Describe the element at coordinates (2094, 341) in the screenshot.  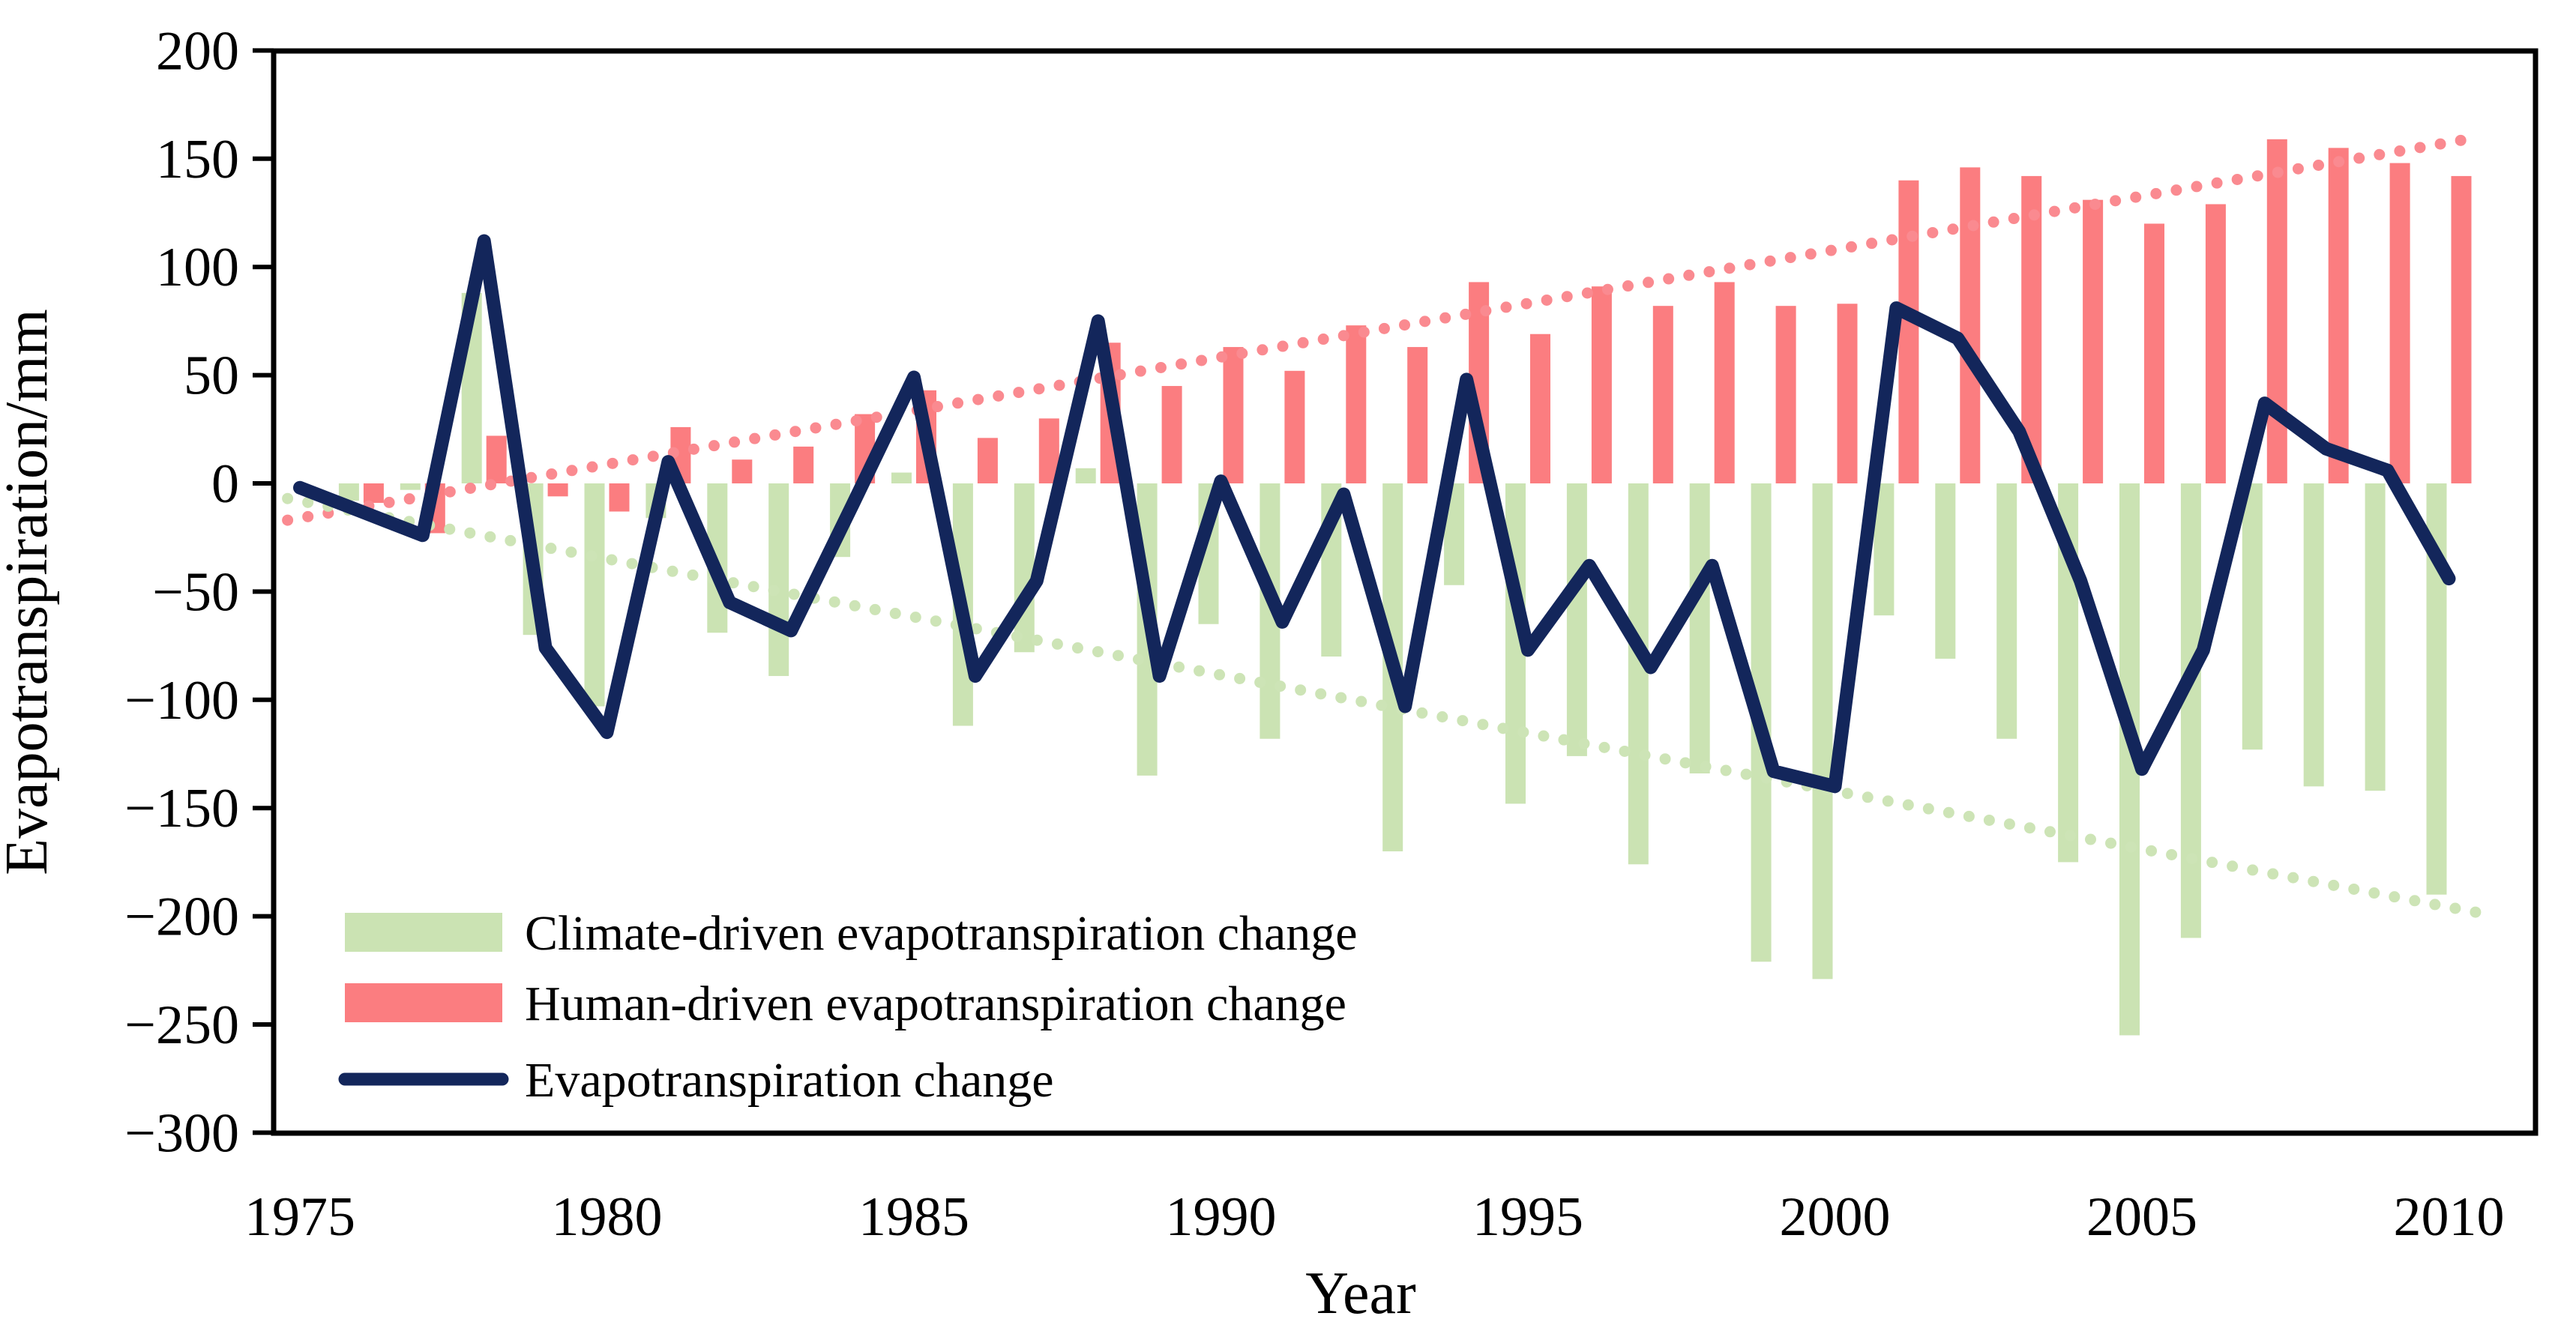
I see `human-bar-2004` at that location.